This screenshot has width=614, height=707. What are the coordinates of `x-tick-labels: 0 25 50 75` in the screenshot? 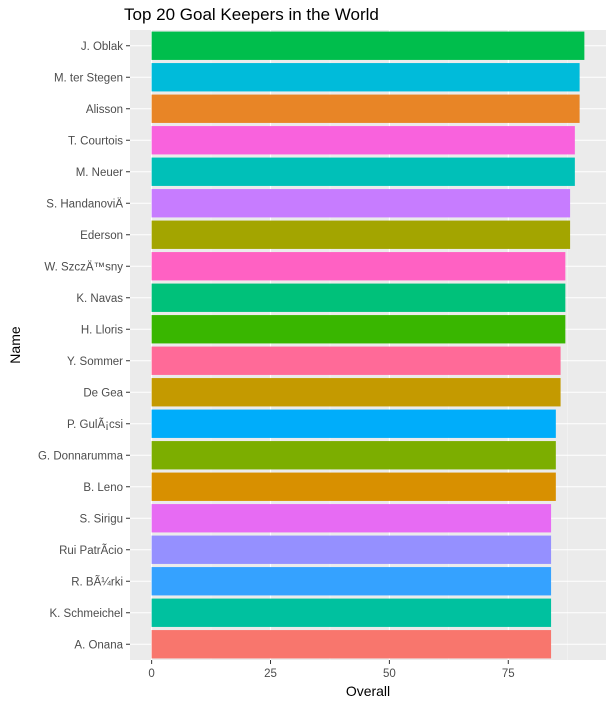 It's located at (331, 670).